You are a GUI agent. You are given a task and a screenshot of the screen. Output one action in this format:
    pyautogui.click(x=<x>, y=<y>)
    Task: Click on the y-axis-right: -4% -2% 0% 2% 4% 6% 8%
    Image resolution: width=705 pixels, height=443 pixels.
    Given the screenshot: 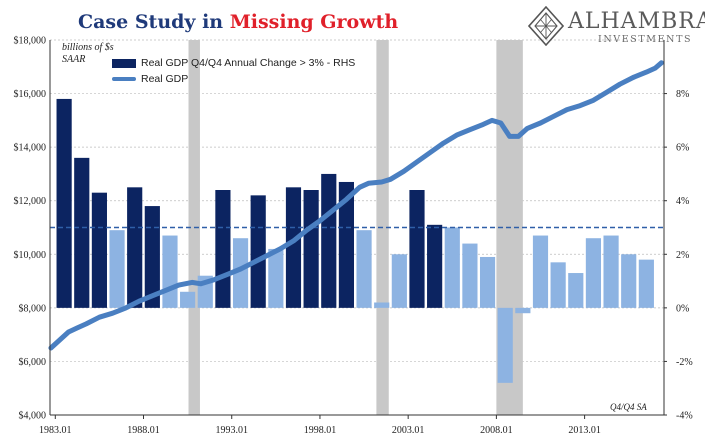 What is the action you would take?
    pyautogui.click(x=678, y=255)
    